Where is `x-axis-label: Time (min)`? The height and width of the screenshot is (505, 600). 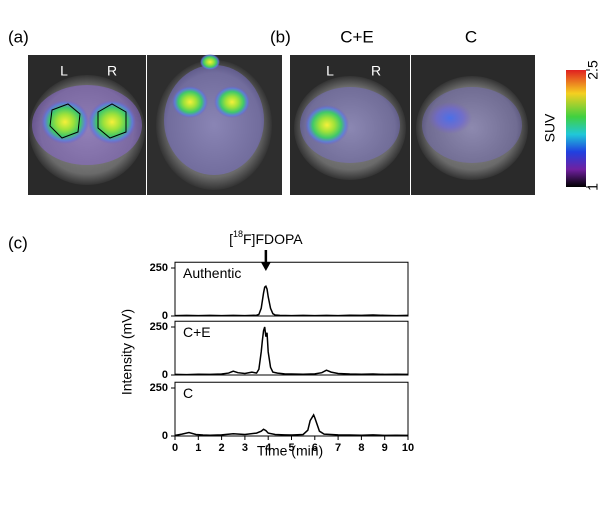 x-axis-label: Time (min) is located at coordinates (290, 451).